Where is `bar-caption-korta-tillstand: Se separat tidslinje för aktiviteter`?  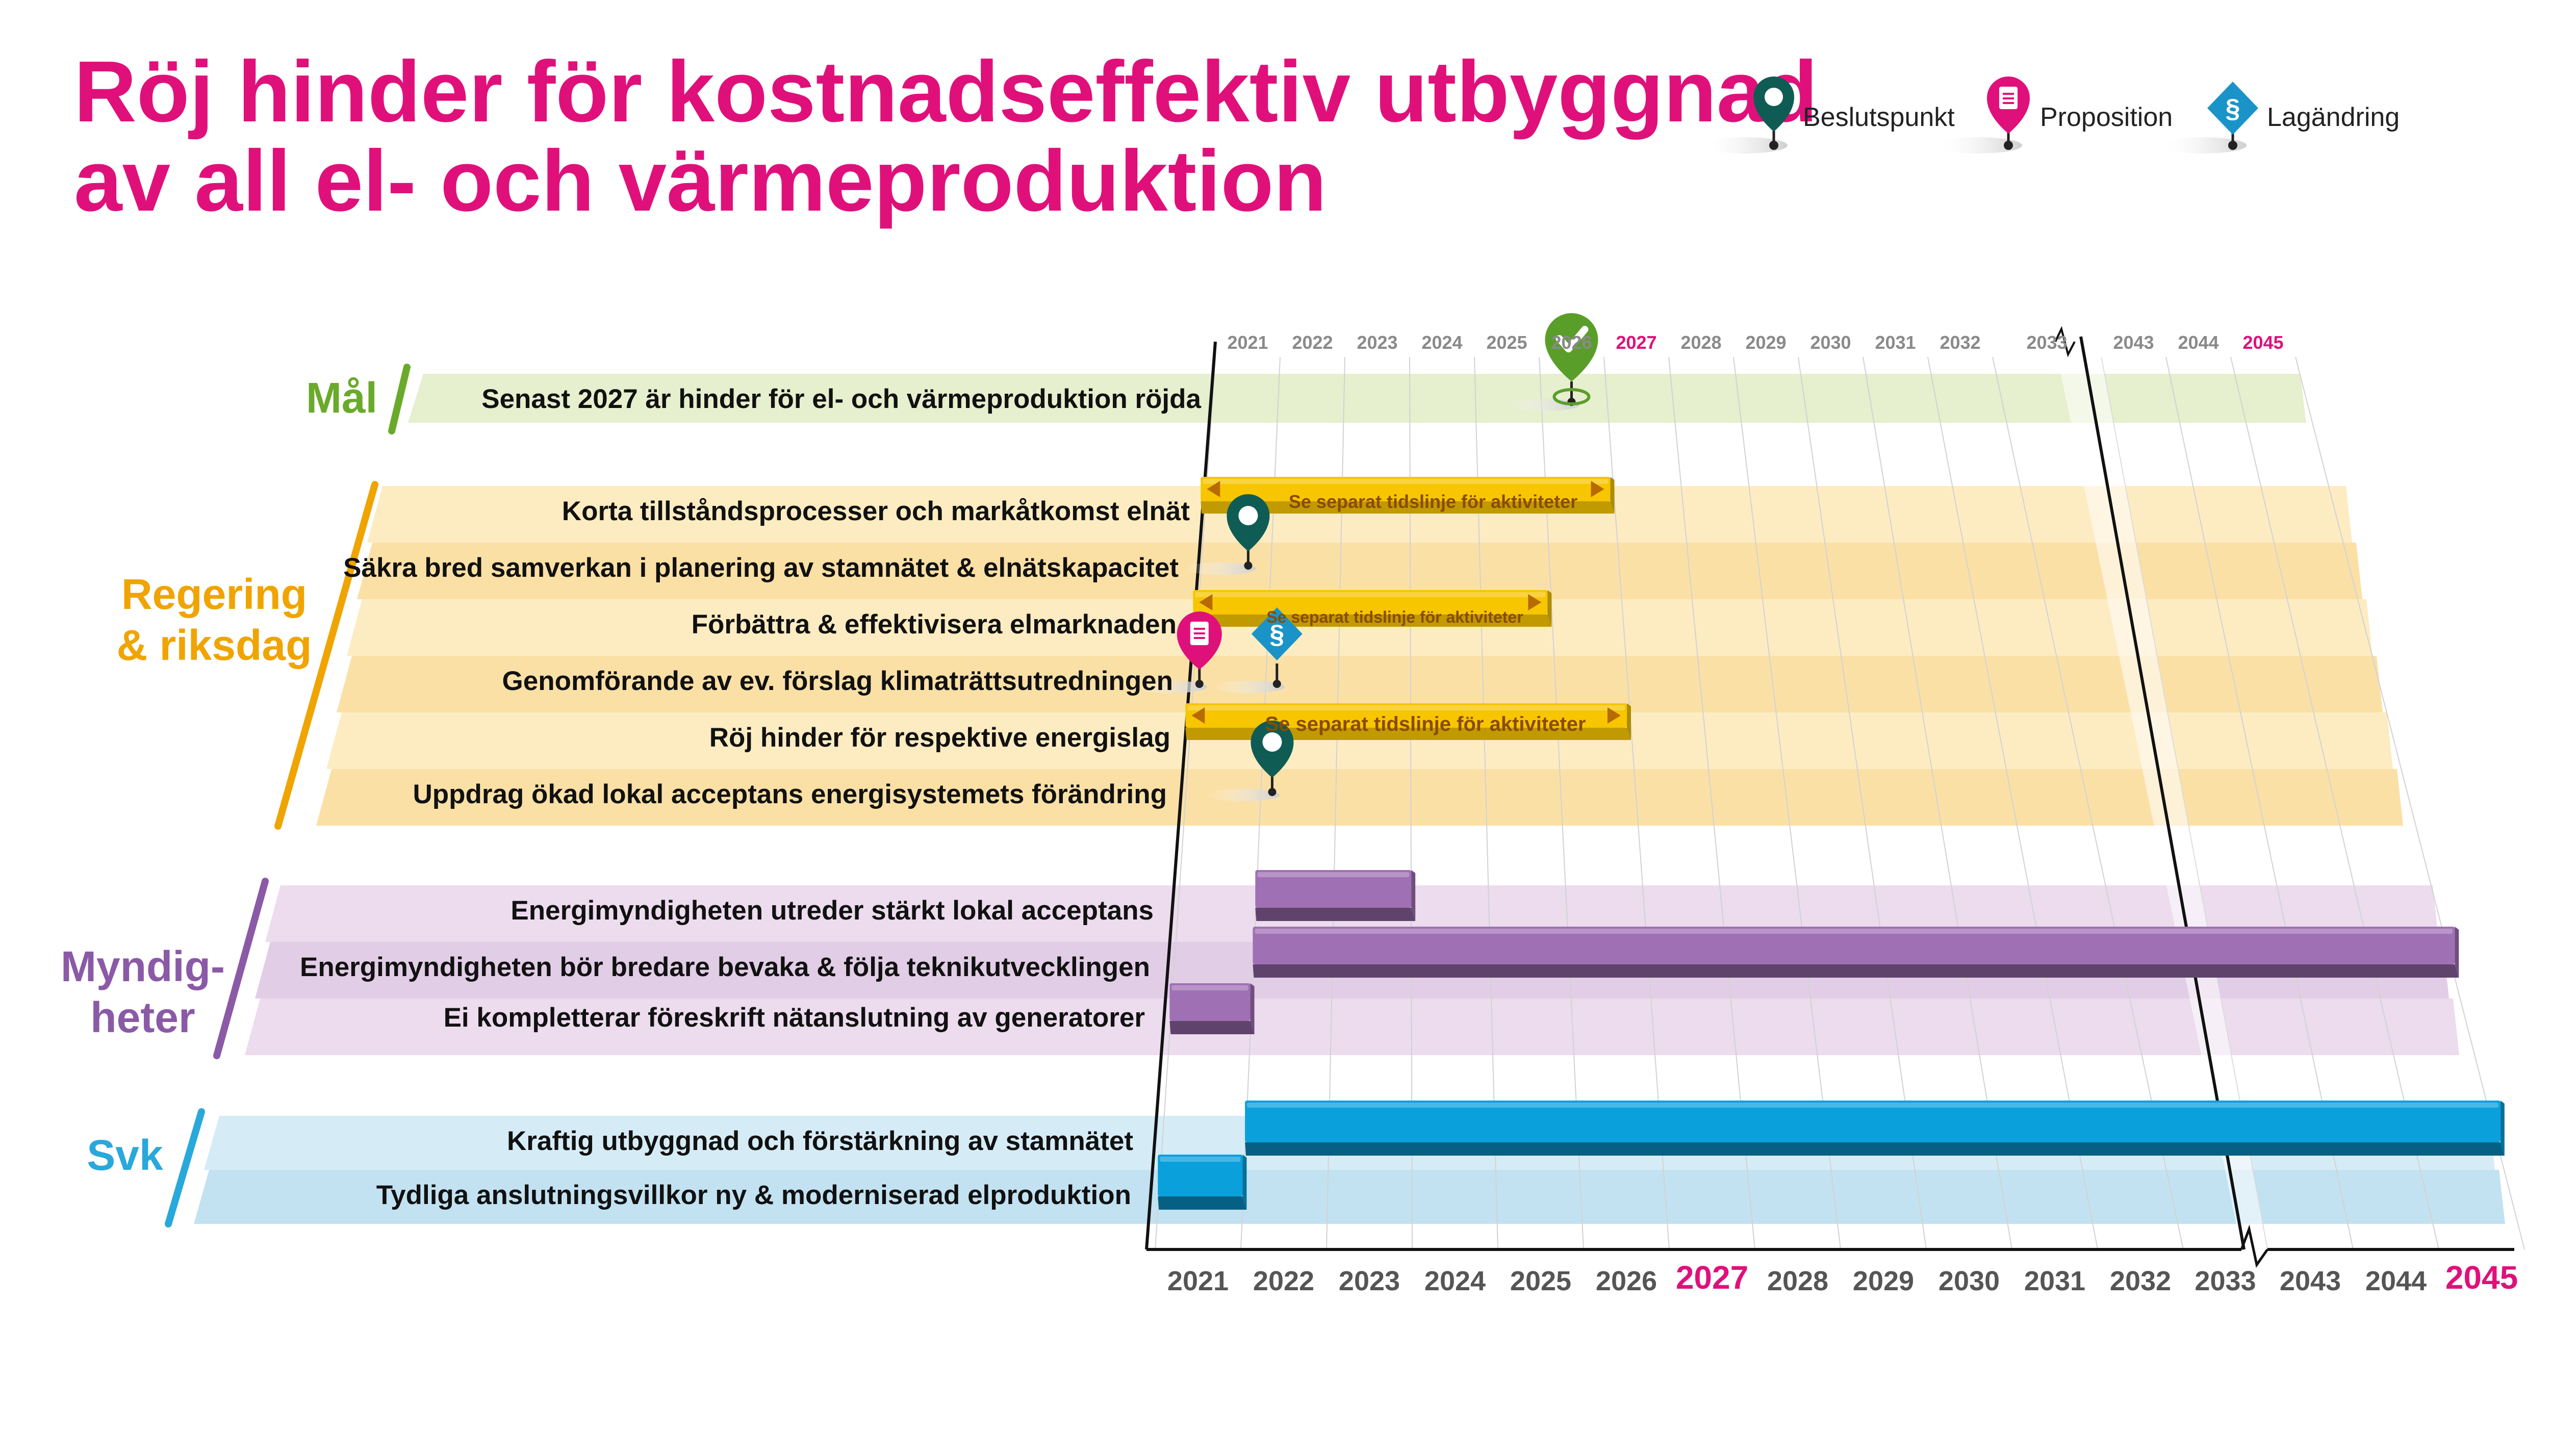
bar-caption-korta-tillstand: Se separat tidslinje för aktiviteter is located at coordinates (1433, 502).